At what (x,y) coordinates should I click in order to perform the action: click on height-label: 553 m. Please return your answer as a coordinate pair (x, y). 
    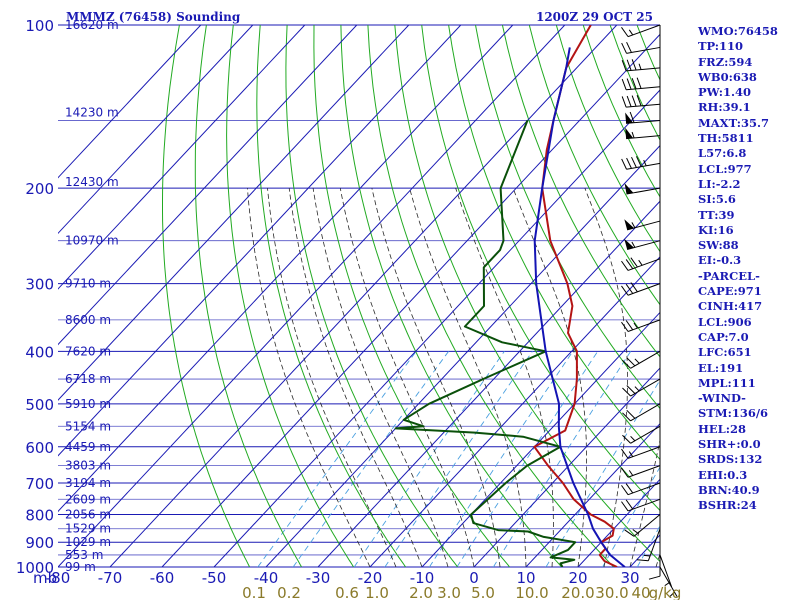
    Looking at the image, I should click on (84, 555).